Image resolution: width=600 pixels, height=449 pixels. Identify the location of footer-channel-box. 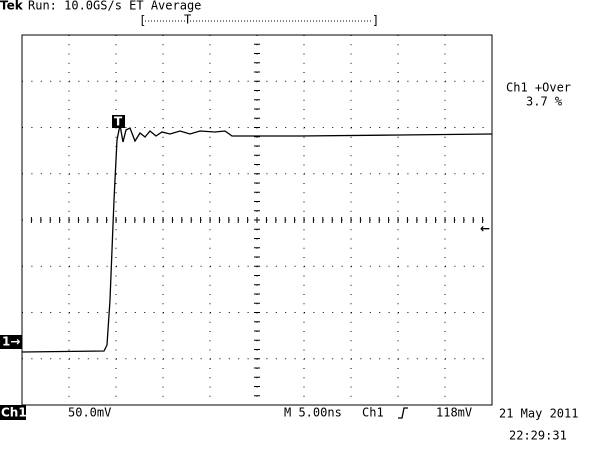
(13, 412).